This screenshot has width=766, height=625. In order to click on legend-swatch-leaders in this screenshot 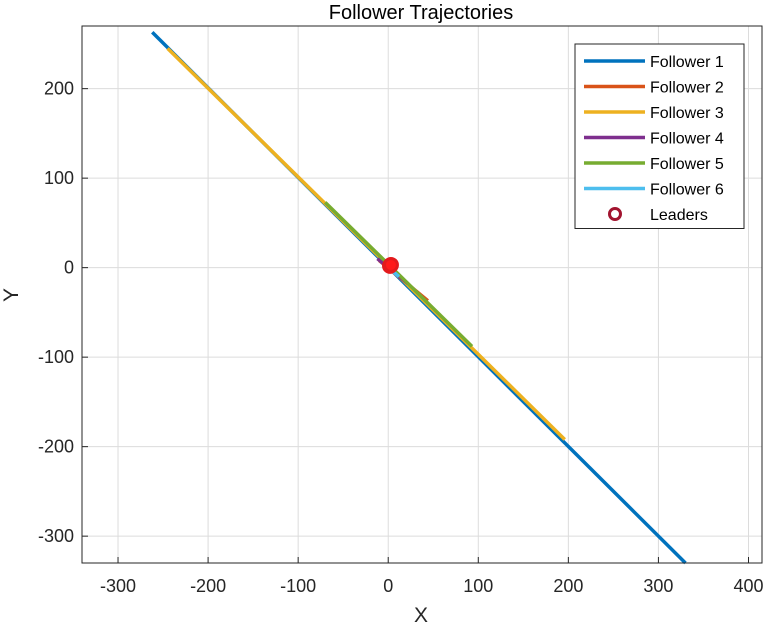, I will do `click(615, 214)`.